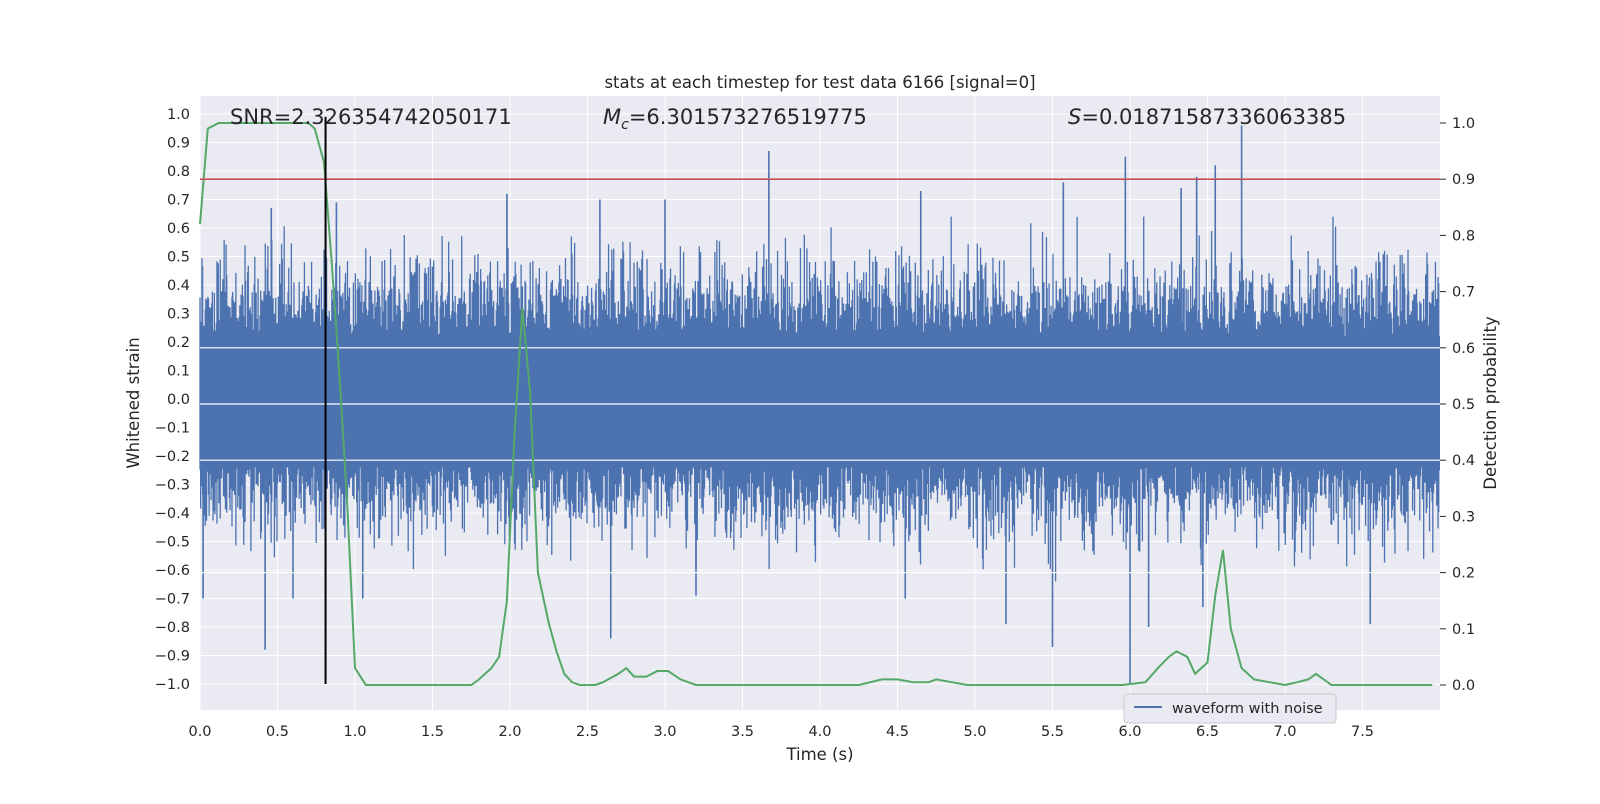 The width and height of the screenshot is (1600, 804). I want to click on x-axis-label: Time (s), so click(819, 754).